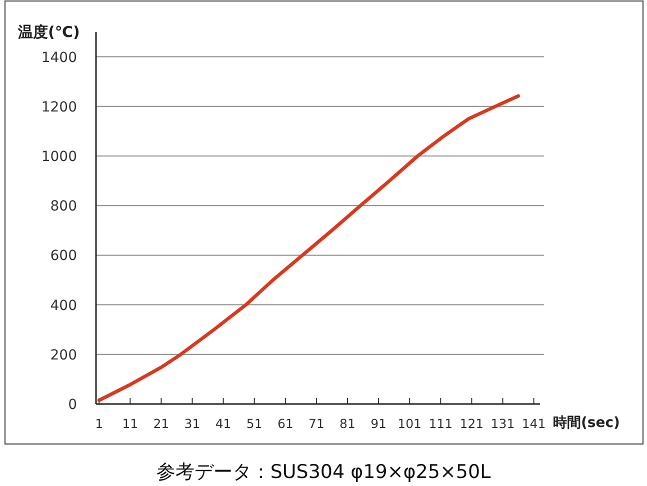 The height and width of the screenshot is (486, 647). Describe the element at coordinates (48, 32) in the screenshot. I see `y-axis-title: 温度(℃)` at that location.